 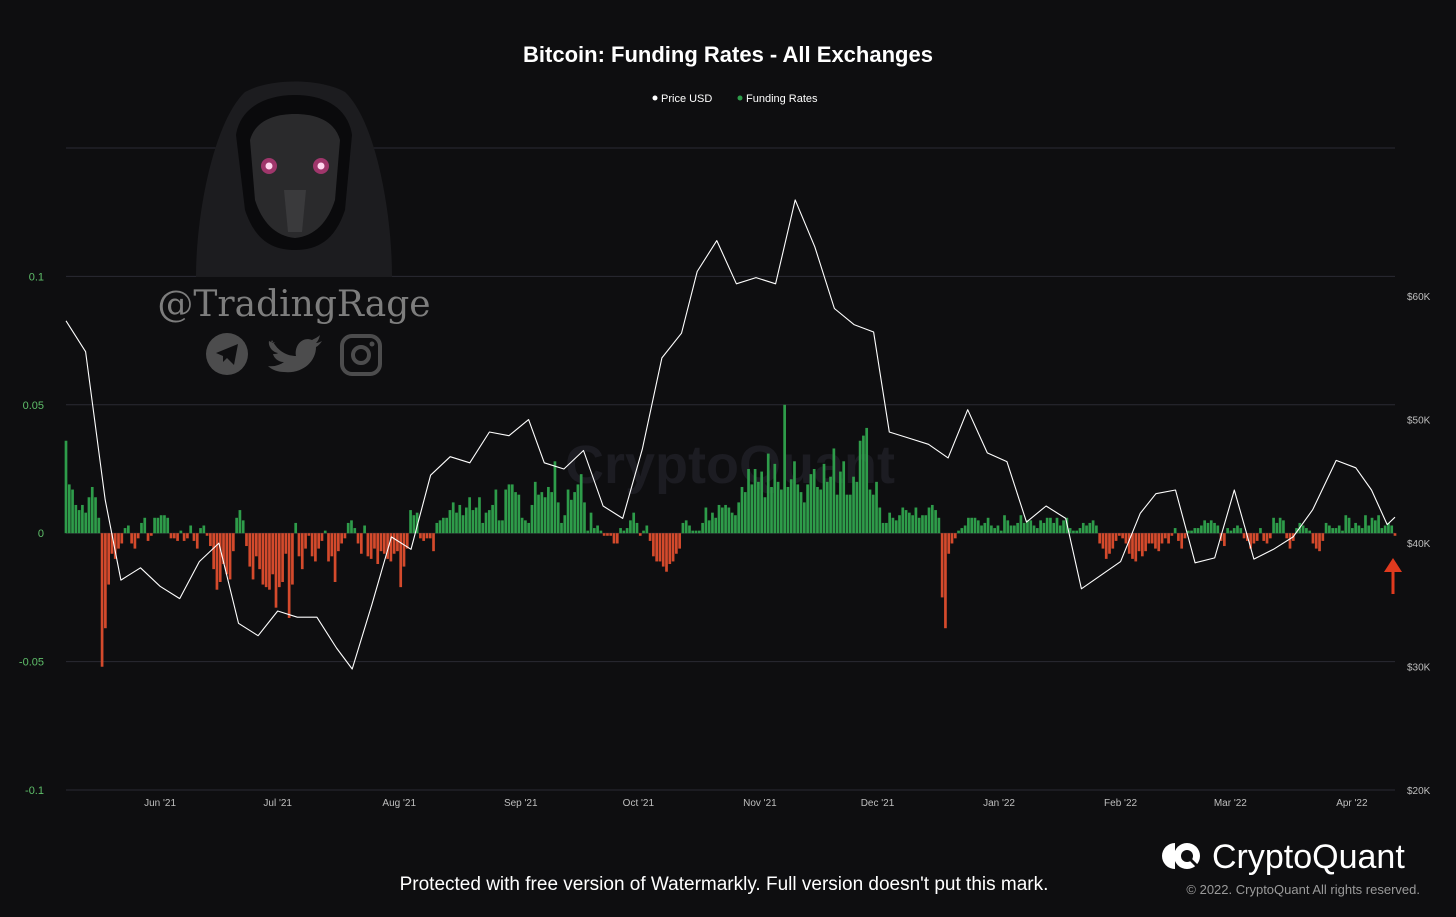 I want to click on right-tick-label: $20K, so click(x=1419, y=791).